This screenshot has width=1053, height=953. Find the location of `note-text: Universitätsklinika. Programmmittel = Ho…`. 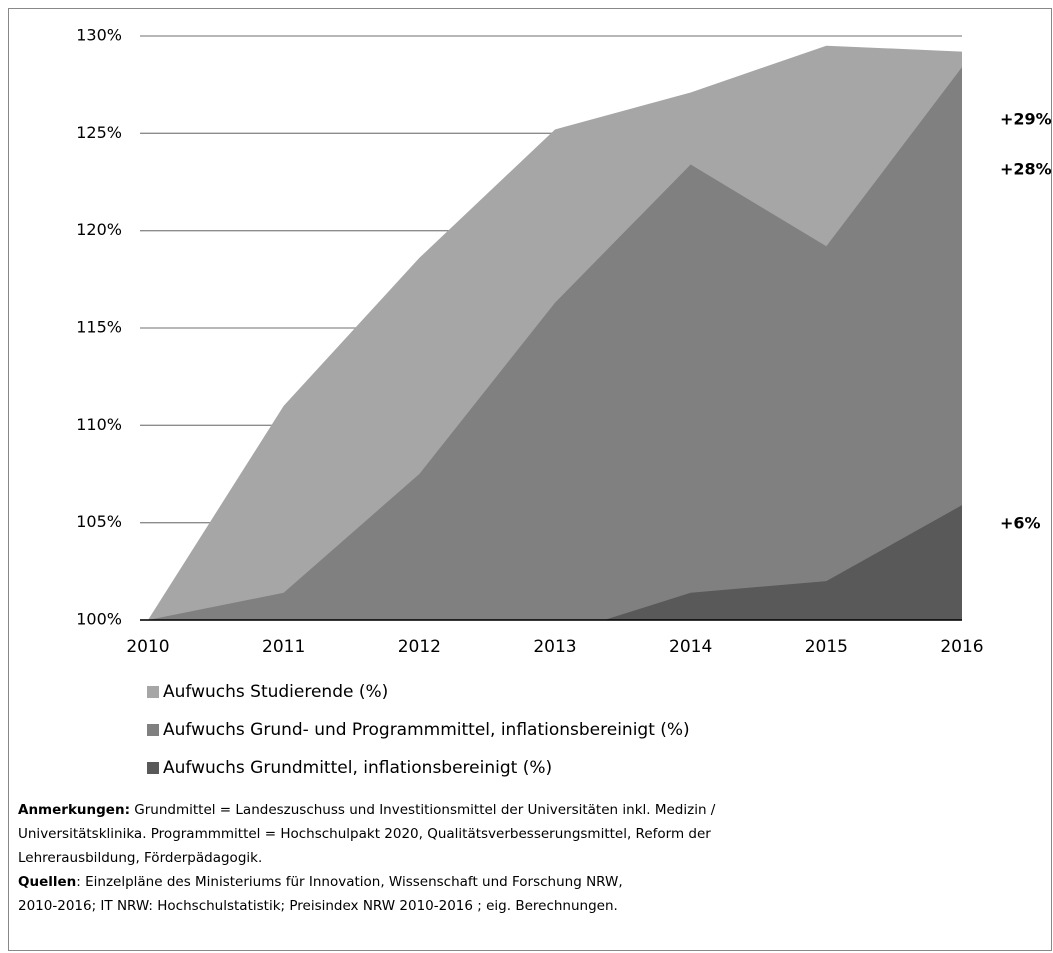

note-text: Universitätsklinika. Programmmittel = Ho… is located at coordinates (364, 834).